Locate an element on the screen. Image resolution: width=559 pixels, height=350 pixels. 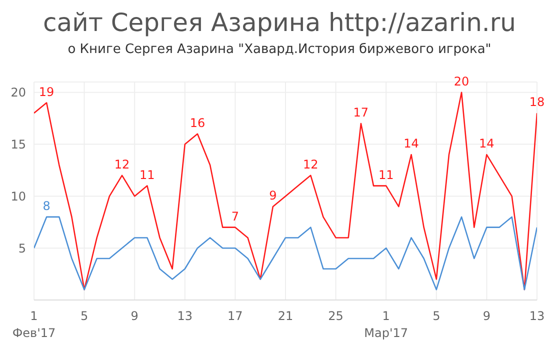
x-tick-label: 1 Мар'17 is located at coordinates (386, 324).